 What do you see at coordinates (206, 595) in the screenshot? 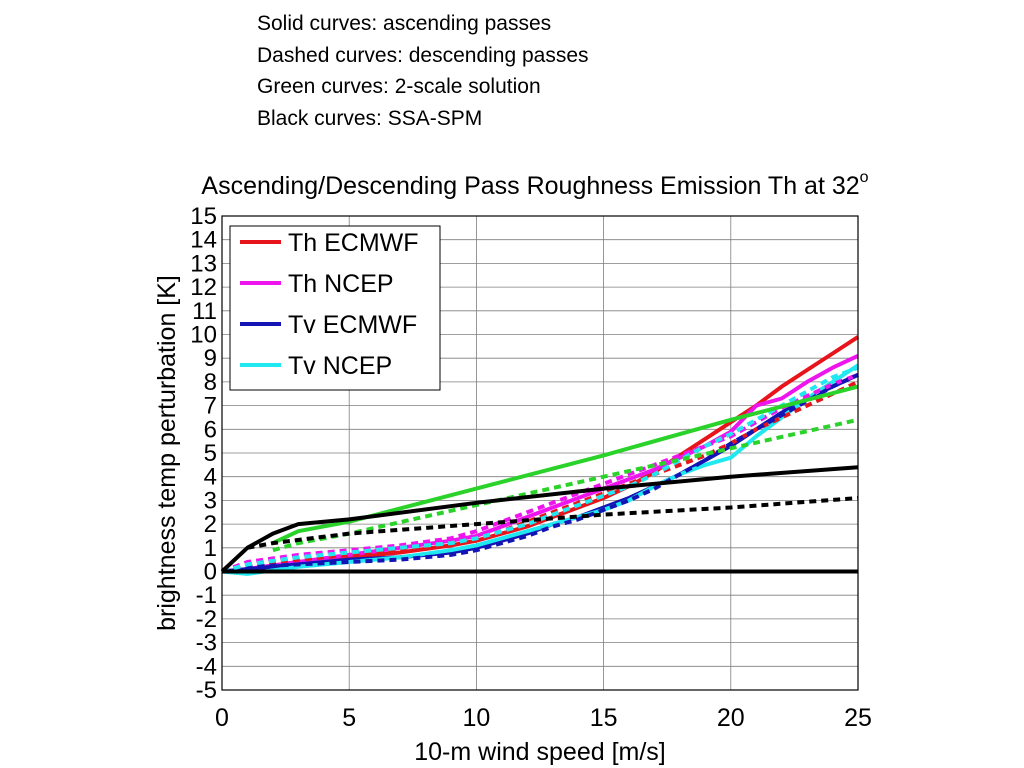
I see `y-tick-label: -1` at bounding box center [206, 595].